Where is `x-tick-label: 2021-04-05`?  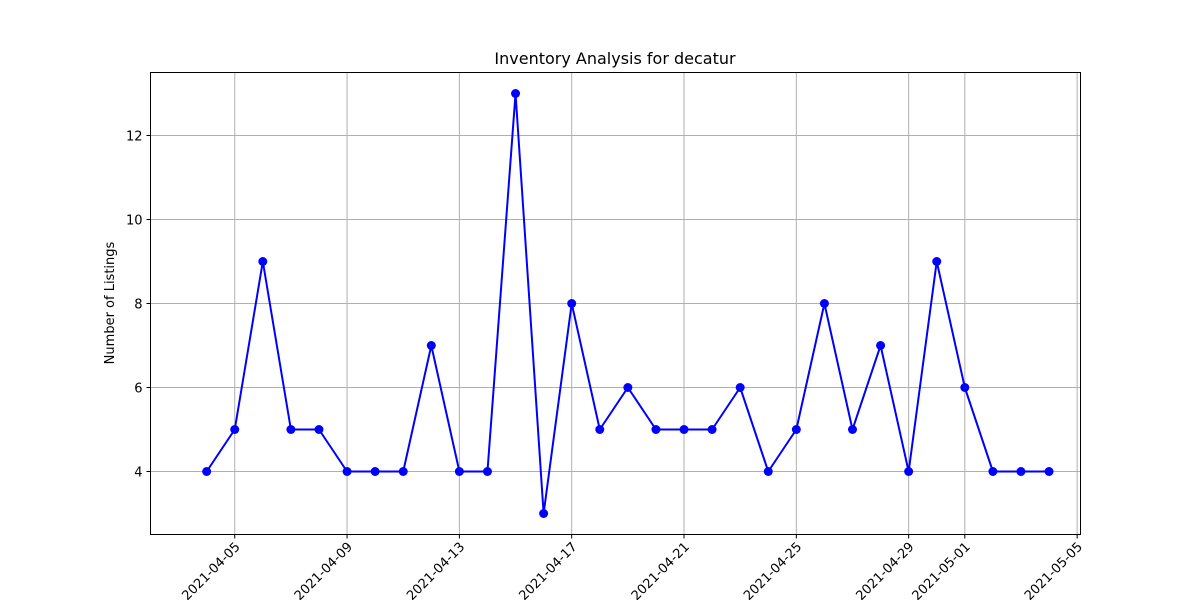 x-tick-label: 2021-04-05 is located at coordinates (212, 570).